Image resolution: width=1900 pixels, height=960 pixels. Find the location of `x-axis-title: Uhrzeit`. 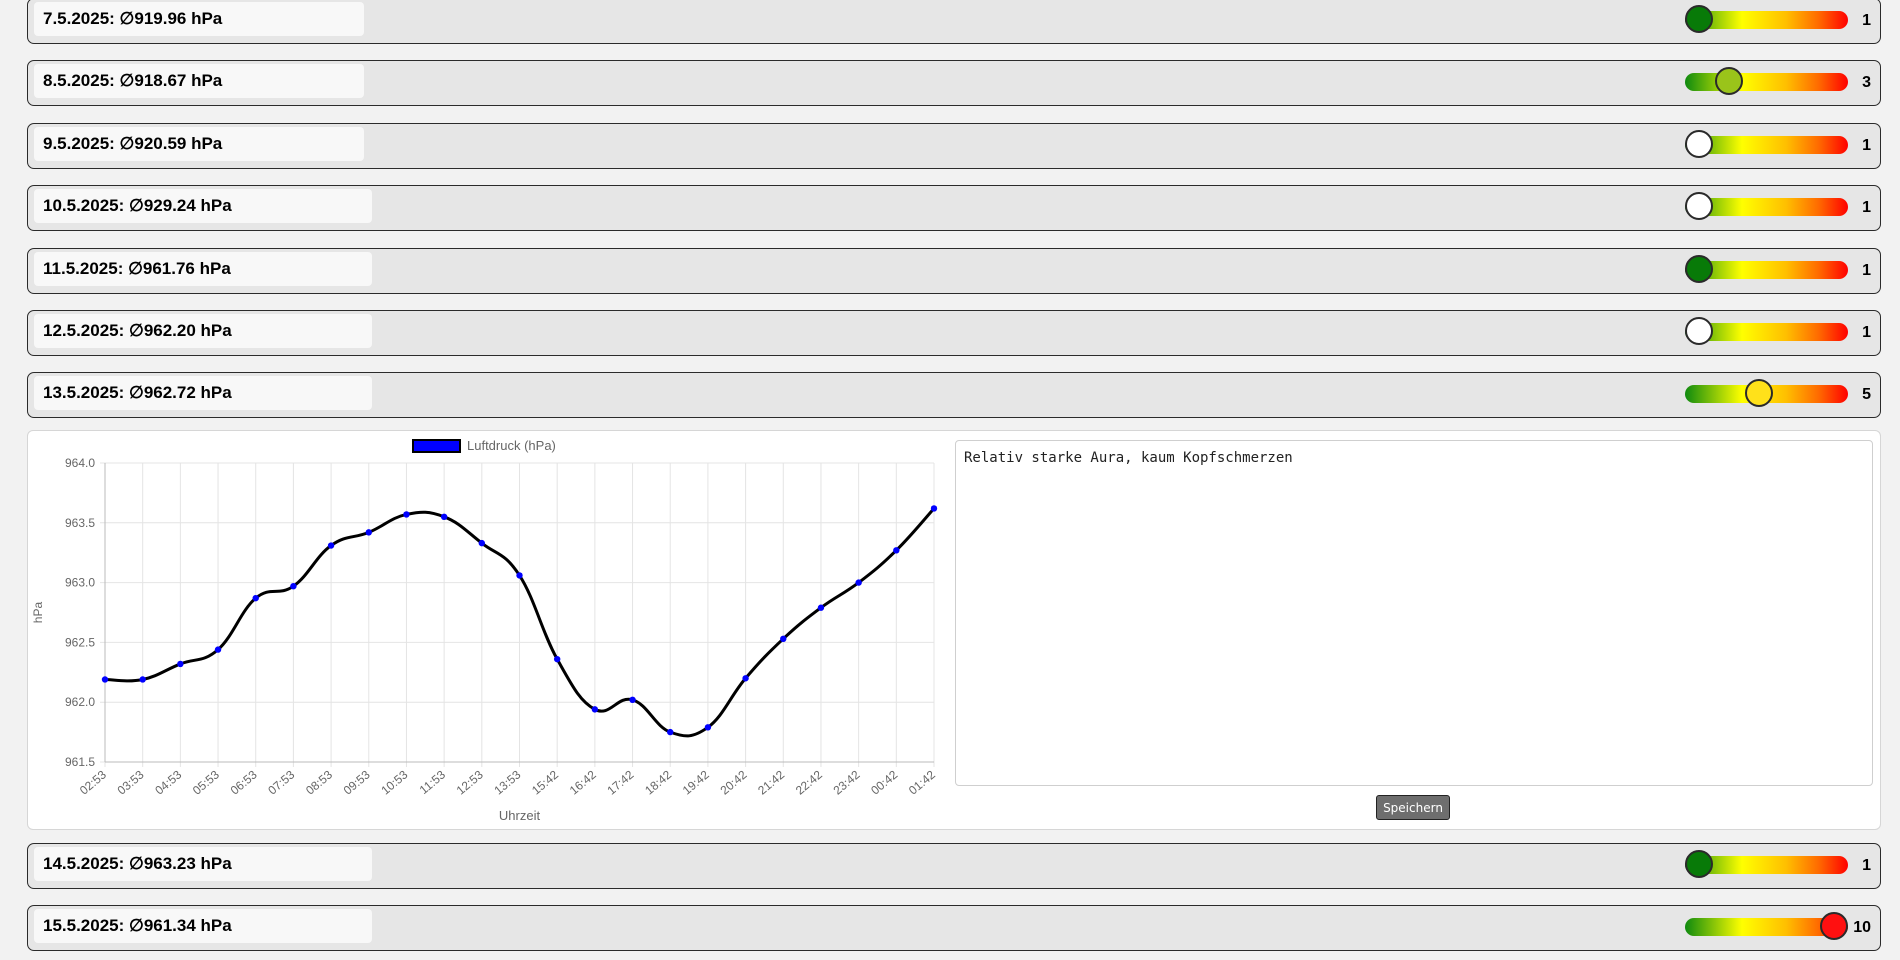

x-axis-title: Uhrzeit is located at coordinates (520, 815).